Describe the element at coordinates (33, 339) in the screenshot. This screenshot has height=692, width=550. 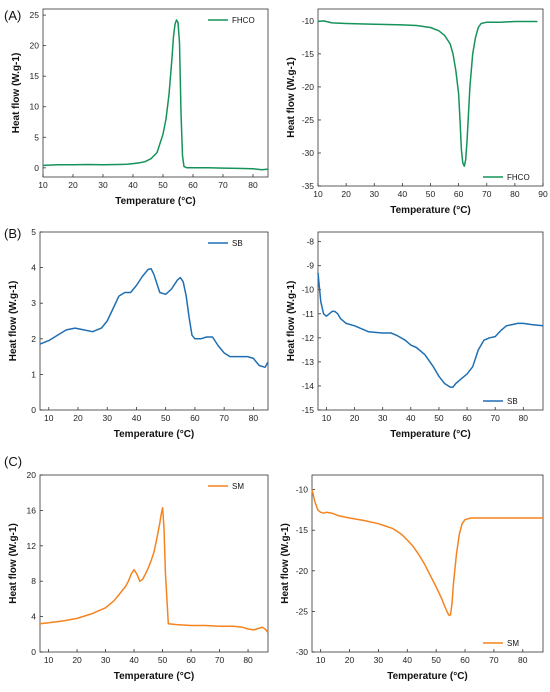
I see `y-tick-label: 2` at that location.